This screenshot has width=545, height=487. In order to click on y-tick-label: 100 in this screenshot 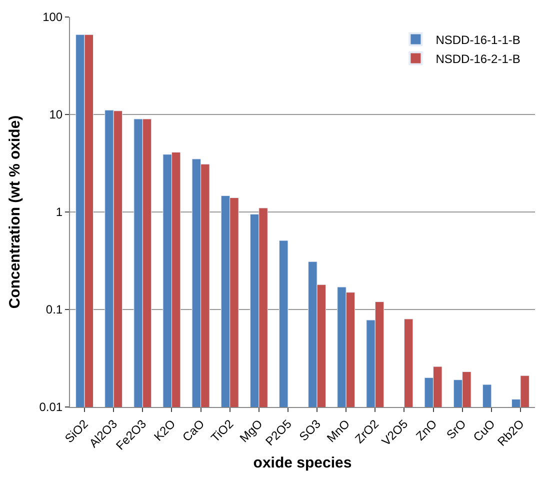, I will do `click(52, 17)`.